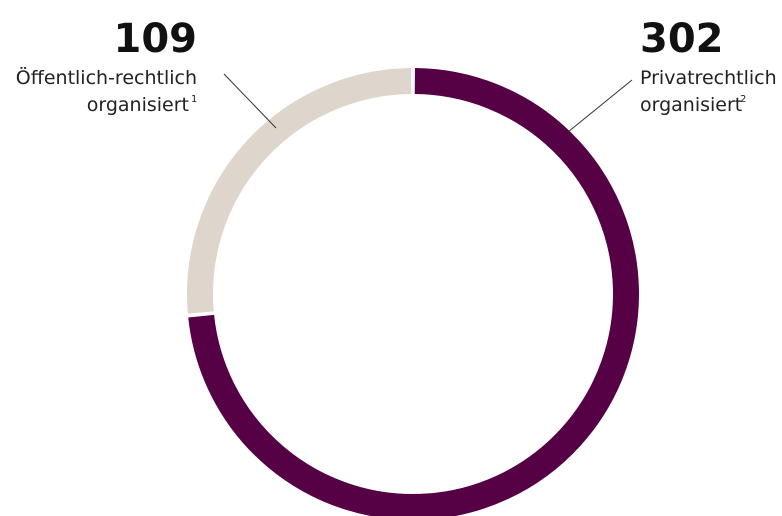 This screenshot has width=782, height=516. Describe the element at coordinates (138, 105) in the screenshot. I see `category-label-public-line2: organisiert` at that location.